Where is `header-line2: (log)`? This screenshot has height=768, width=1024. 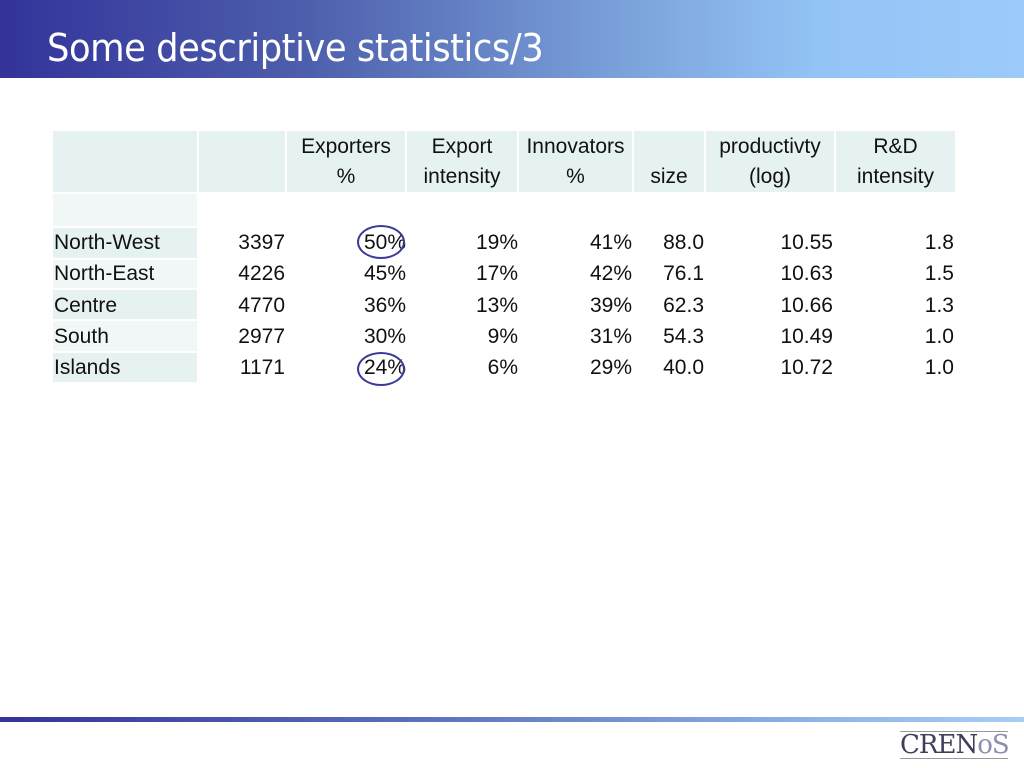
header-line2: (log) is located at coordinates (769, 176).